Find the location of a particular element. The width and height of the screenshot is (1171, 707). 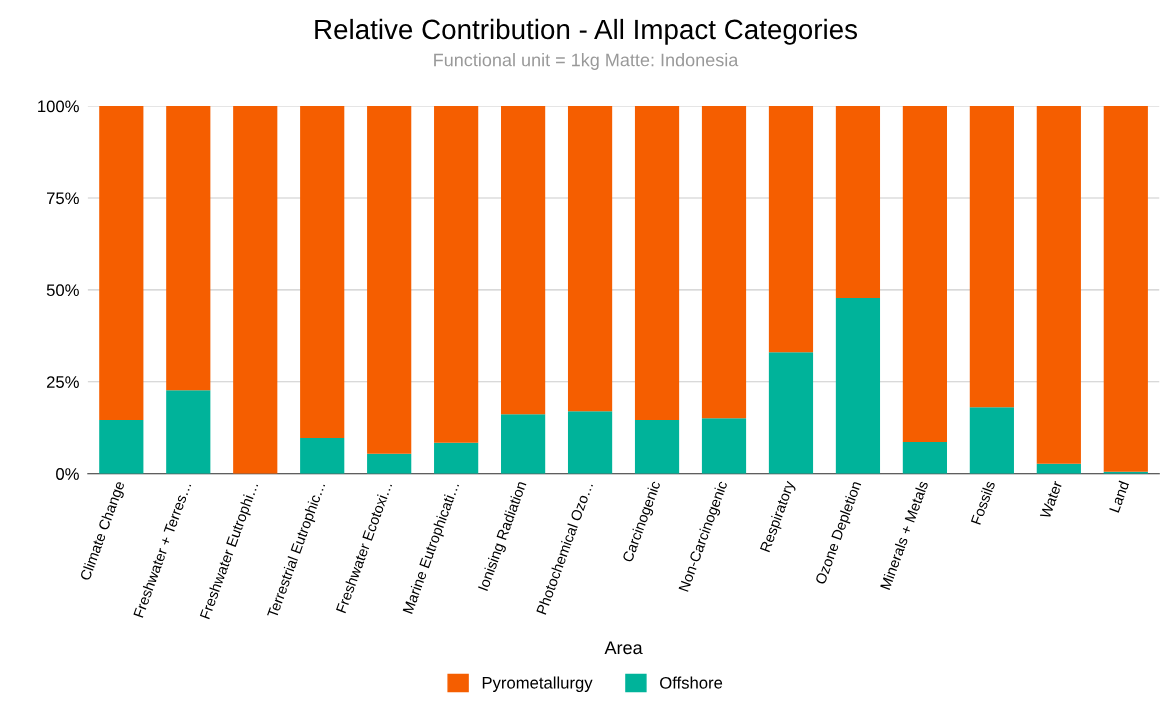

chart-subtitle: Functional unit = 1kg Matte: Indonesia is located at coordinates (586, 61).